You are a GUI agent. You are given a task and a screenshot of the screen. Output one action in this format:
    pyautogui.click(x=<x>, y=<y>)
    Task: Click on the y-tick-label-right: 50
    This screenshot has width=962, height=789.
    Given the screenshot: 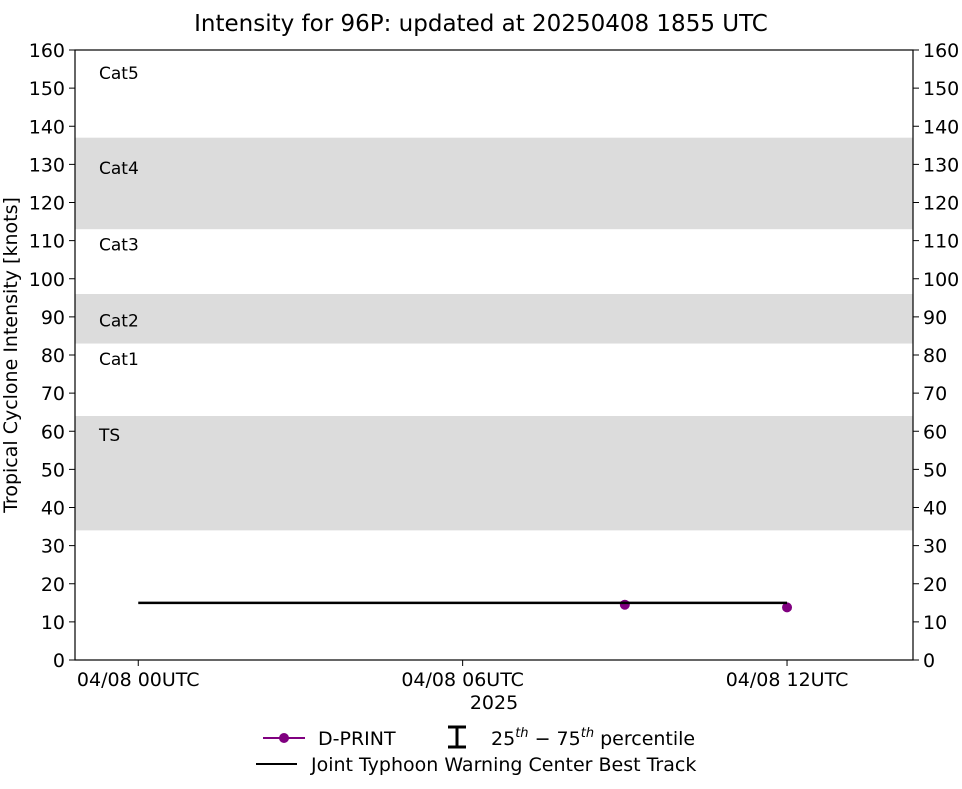 What is the action you would take?
    pyautogui.click(x=935, y=470)
    